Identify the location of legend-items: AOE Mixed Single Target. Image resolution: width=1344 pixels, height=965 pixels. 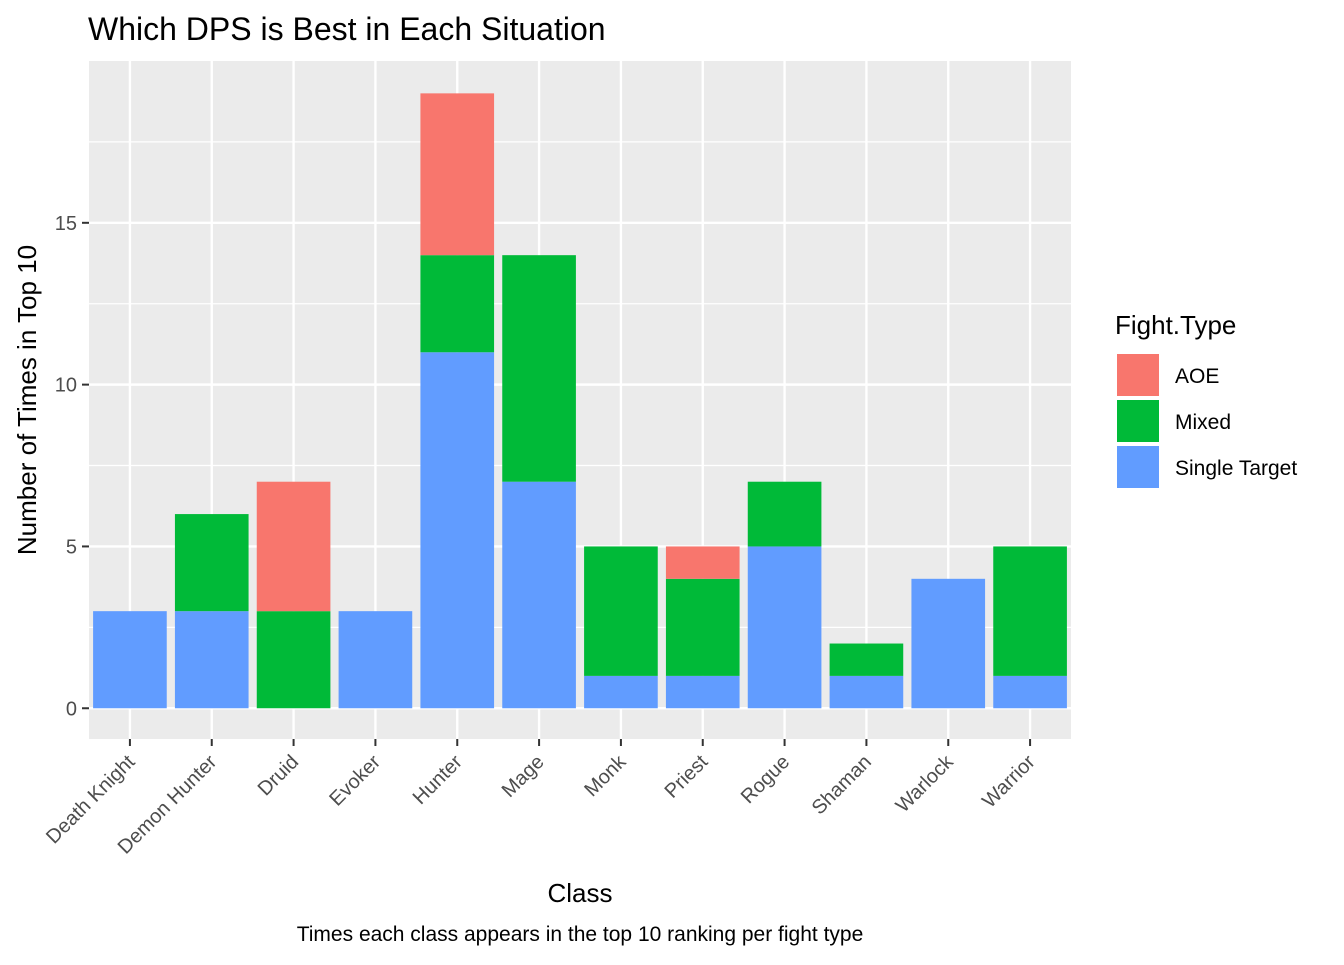
(1207, 421).